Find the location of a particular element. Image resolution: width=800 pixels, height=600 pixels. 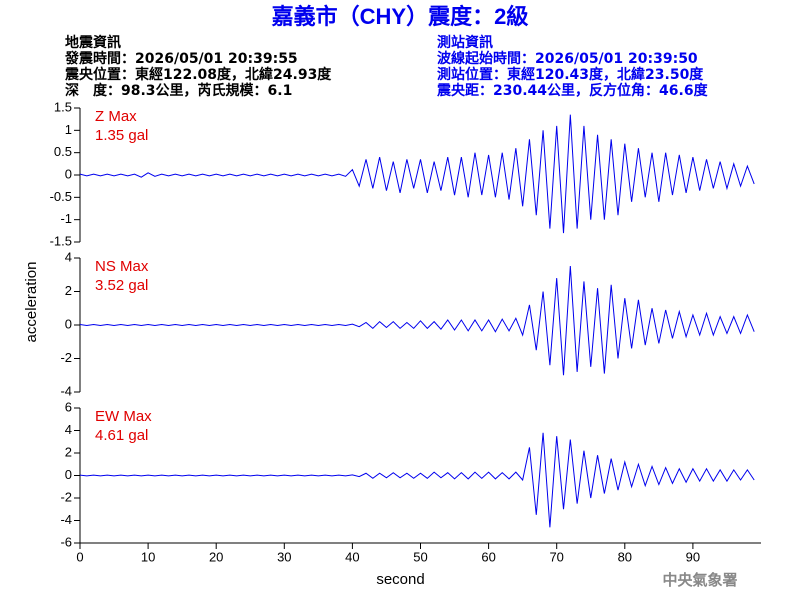

station-info: 測站位置：東經120.43度，北緯23.50度 is located at coordinates (570, 74).